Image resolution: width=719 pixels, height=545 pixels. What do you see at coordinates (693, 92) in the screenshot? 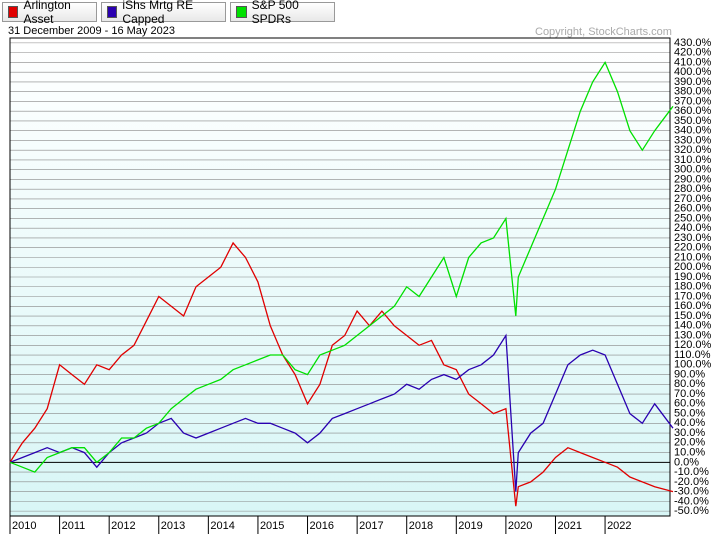
I see `y-tick-label: 380.0%` at bounding box center [693, 92].